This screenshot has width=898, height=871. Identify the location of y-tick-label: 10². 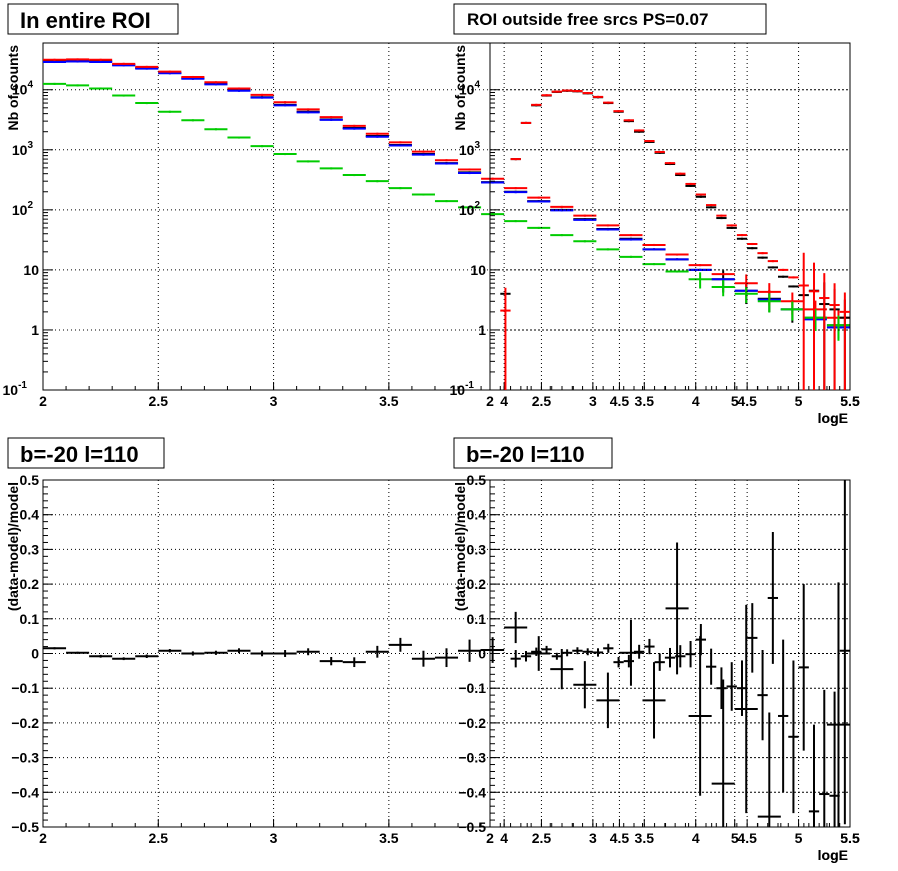
(23, 209).